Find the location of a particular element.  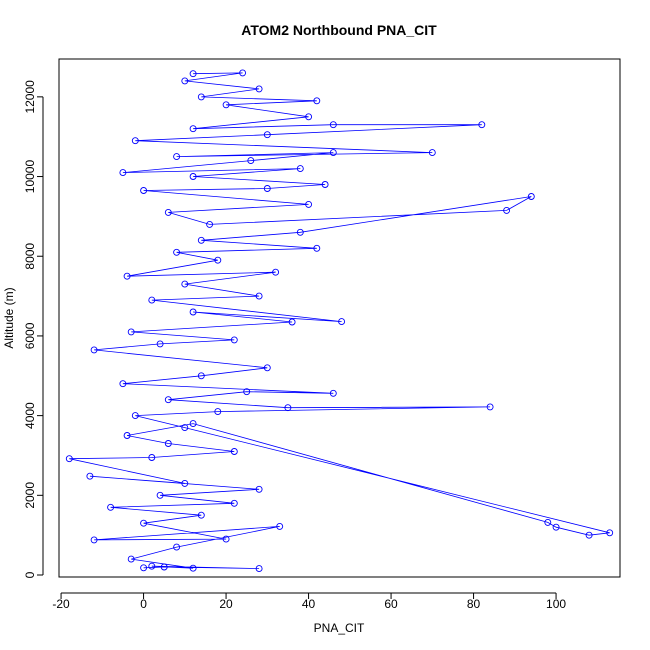

y-tick-label: 10000 is located at coordinates (30, 177).